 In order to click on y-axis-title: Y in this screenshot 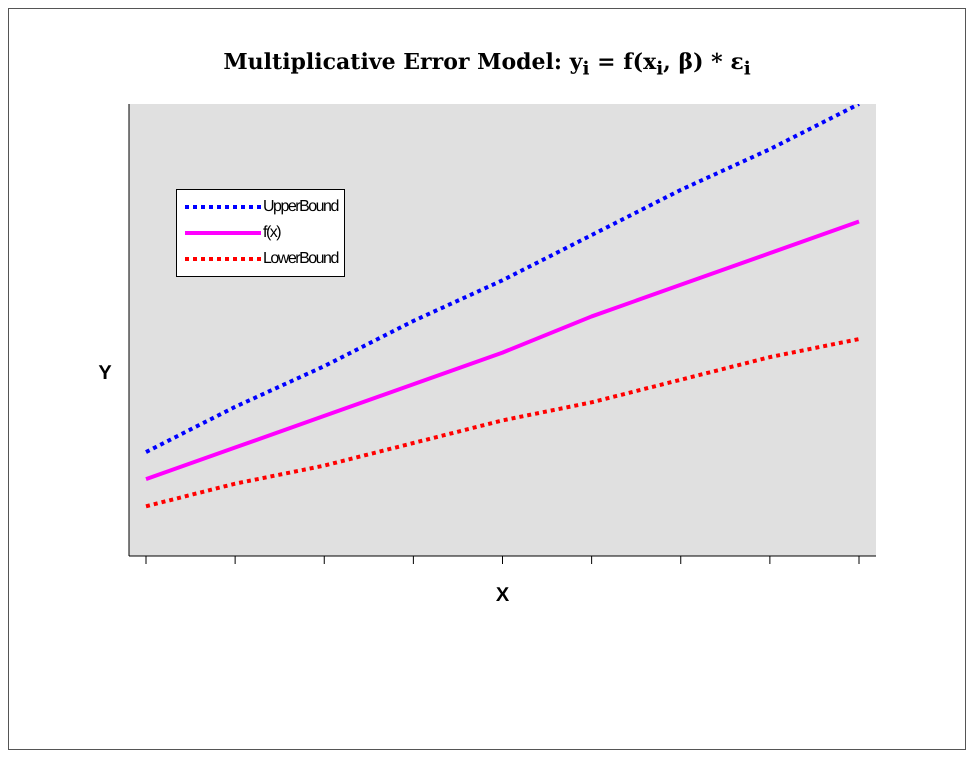, I will do `click(105, 373)`.